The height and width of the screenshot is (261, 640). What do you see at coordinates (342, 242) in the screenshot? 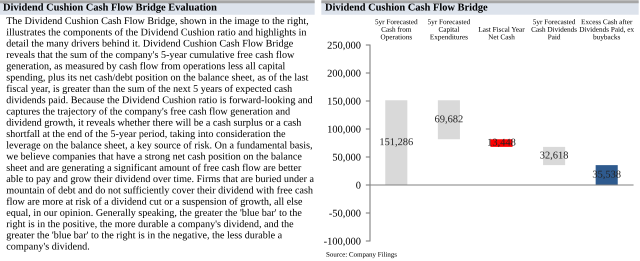
I see `y-tick-label: -100,000` at bounding box center [342, 242].